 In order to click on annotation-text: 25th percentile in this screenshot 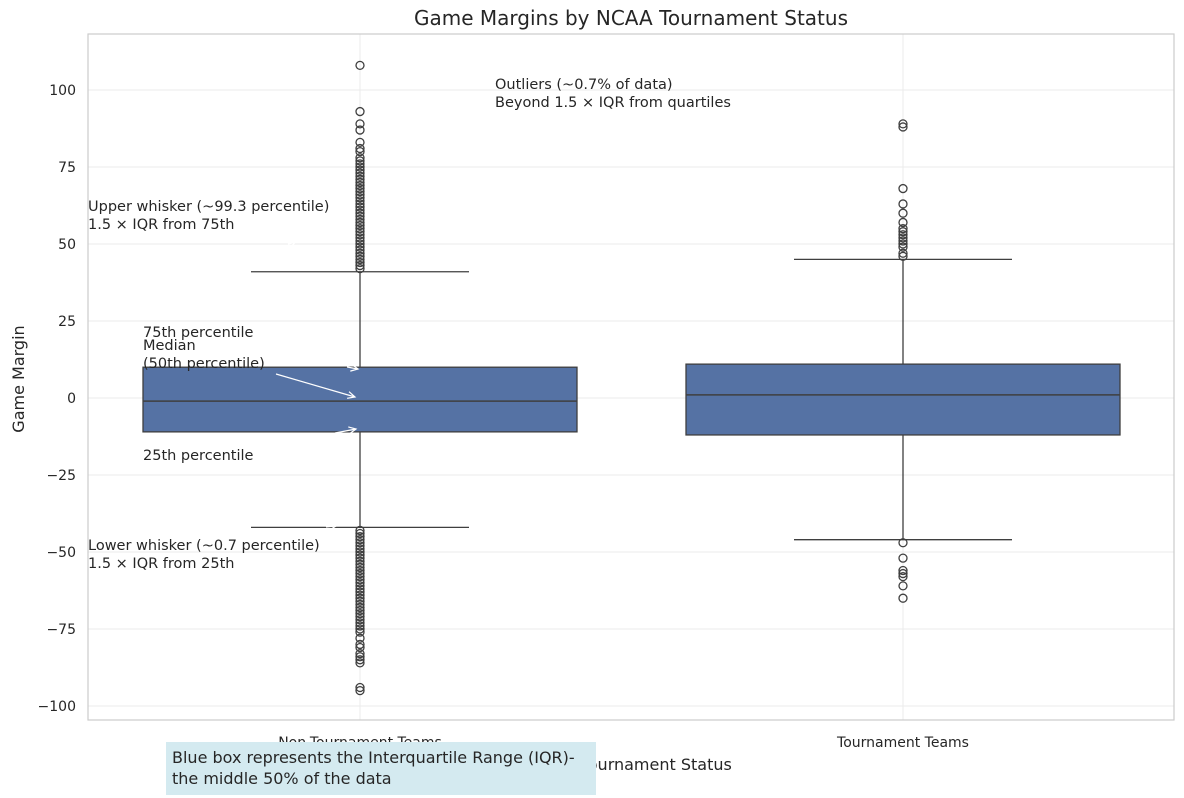, I will do `click(198, 456)`.